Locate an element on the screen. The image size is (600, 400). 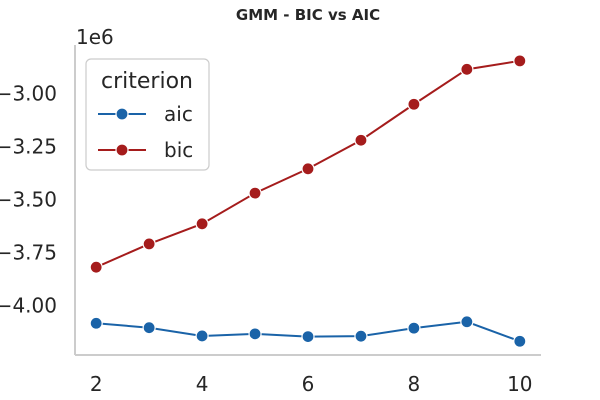
y-tick-label: −3.00 is located at coordinates (28, 94).